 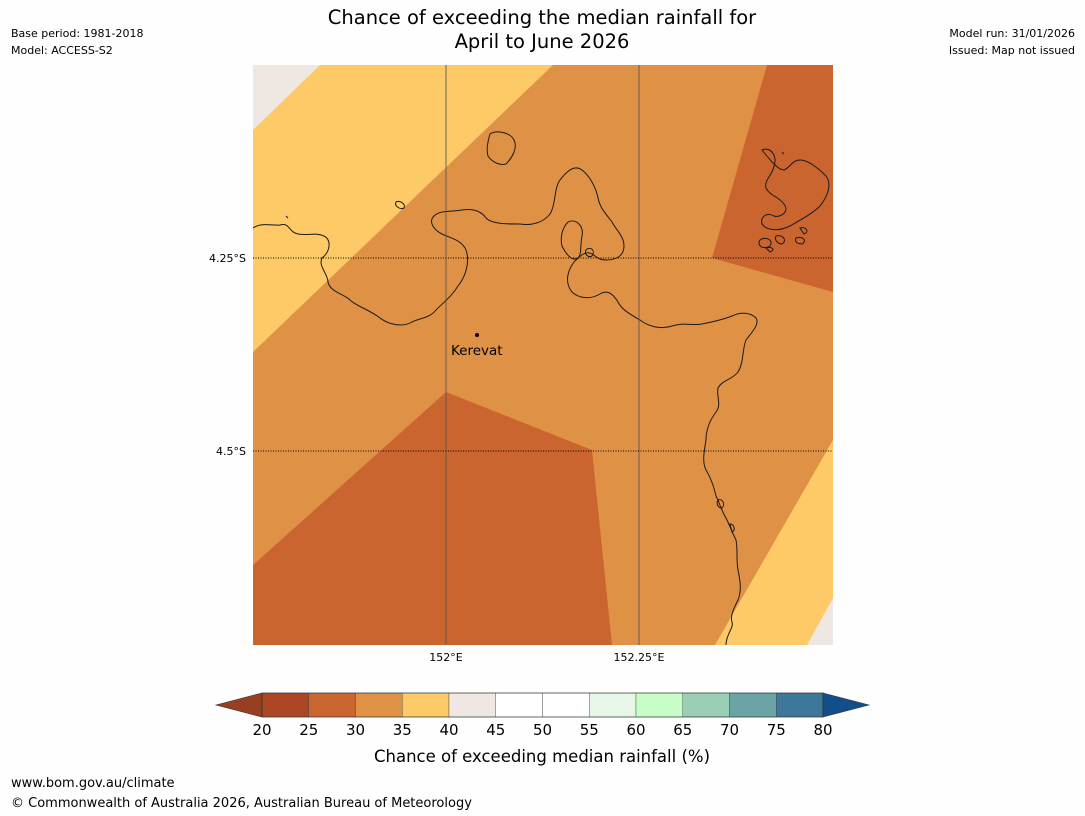 What do you see at coordinates (445, 657) in the screenshot?
I see `lon-label-152e: 152°E` at bounding box center [445, 657].